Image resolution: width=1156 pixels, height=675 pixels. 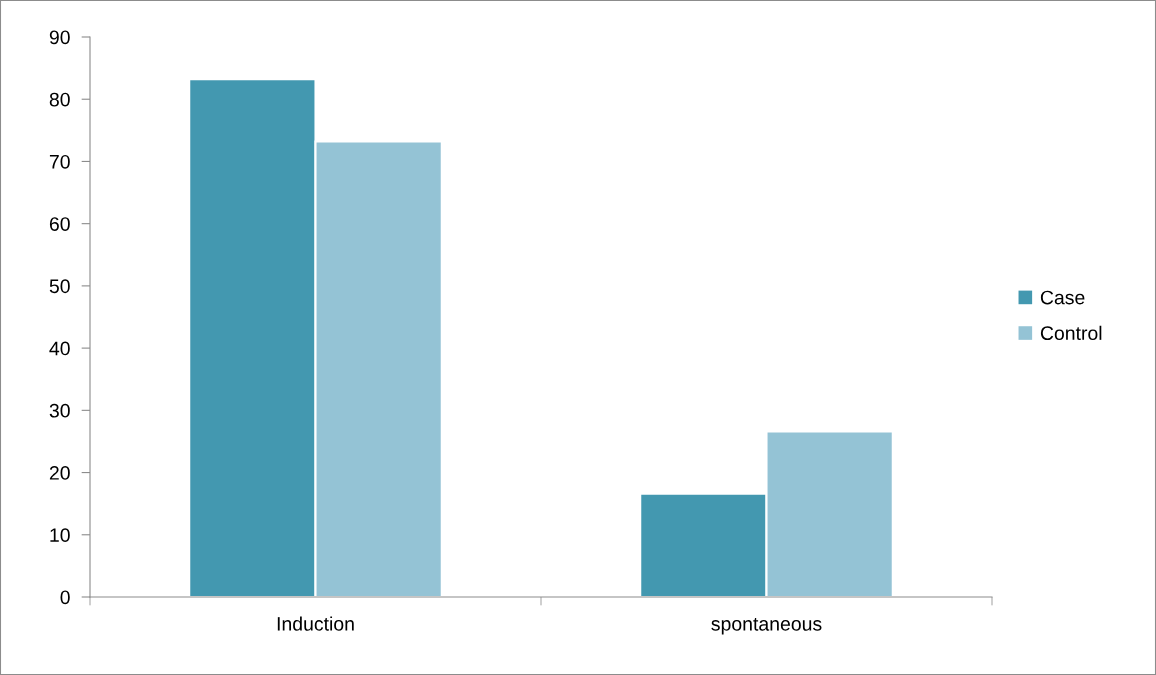 I want to click on y-tick-label: 80, so click(x=59, y=99).